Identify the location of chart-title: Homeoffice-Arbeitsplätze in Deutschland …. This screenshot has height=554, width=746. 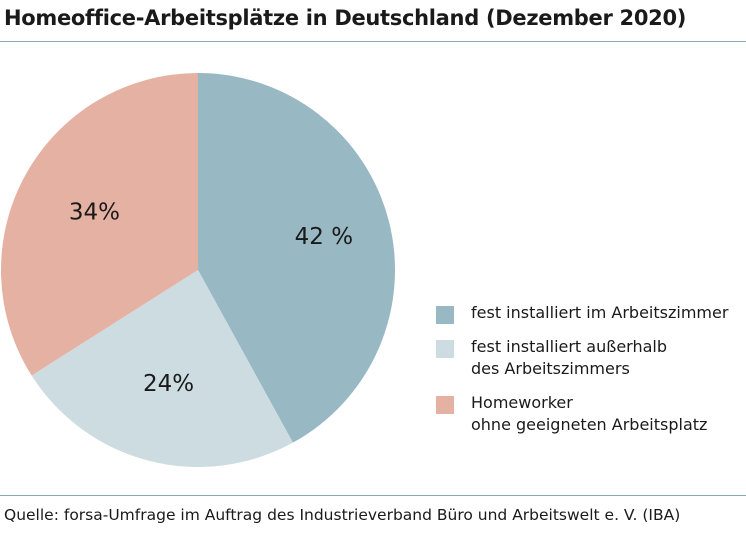
(345, 18).